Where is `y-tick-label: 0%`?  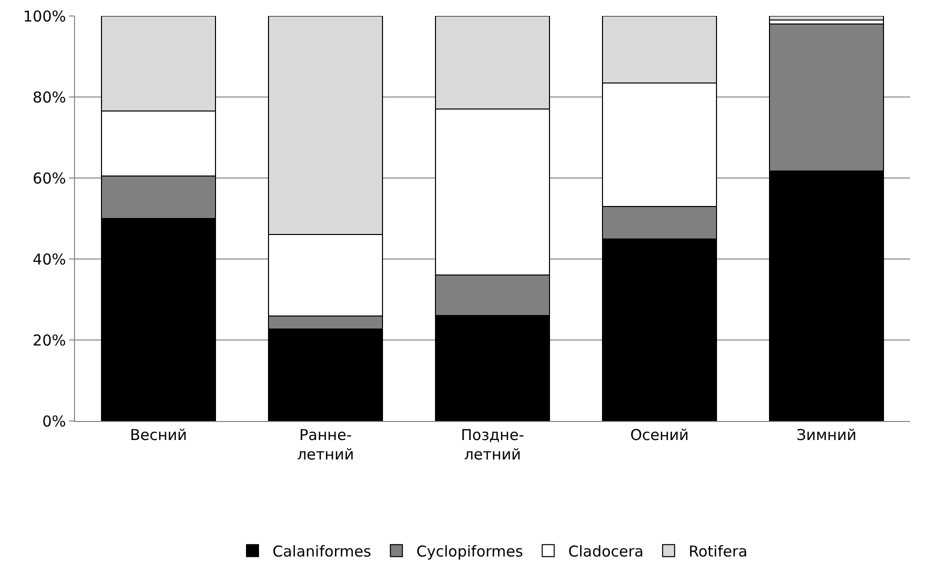 y-tick-label: 0% is located at coordinates (54, 421).